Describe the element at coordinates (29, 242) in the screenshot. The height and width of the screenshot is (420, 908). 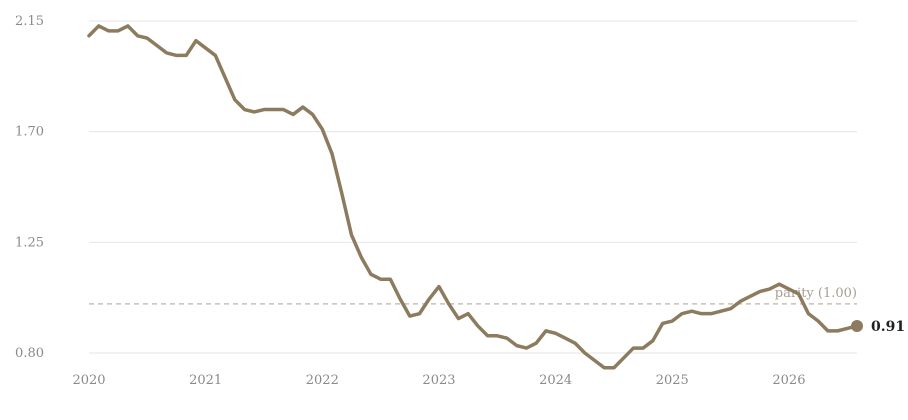
I see `y-tick-label: 1.25` at that location.